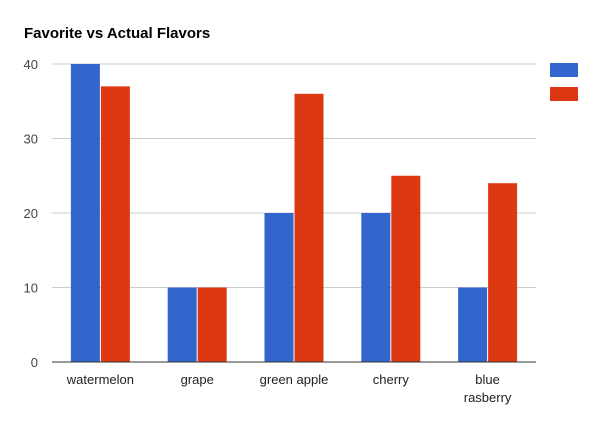 This screenshot has height=434, width=603. I want to click on bar-series-1-grape, so click(182, 325).